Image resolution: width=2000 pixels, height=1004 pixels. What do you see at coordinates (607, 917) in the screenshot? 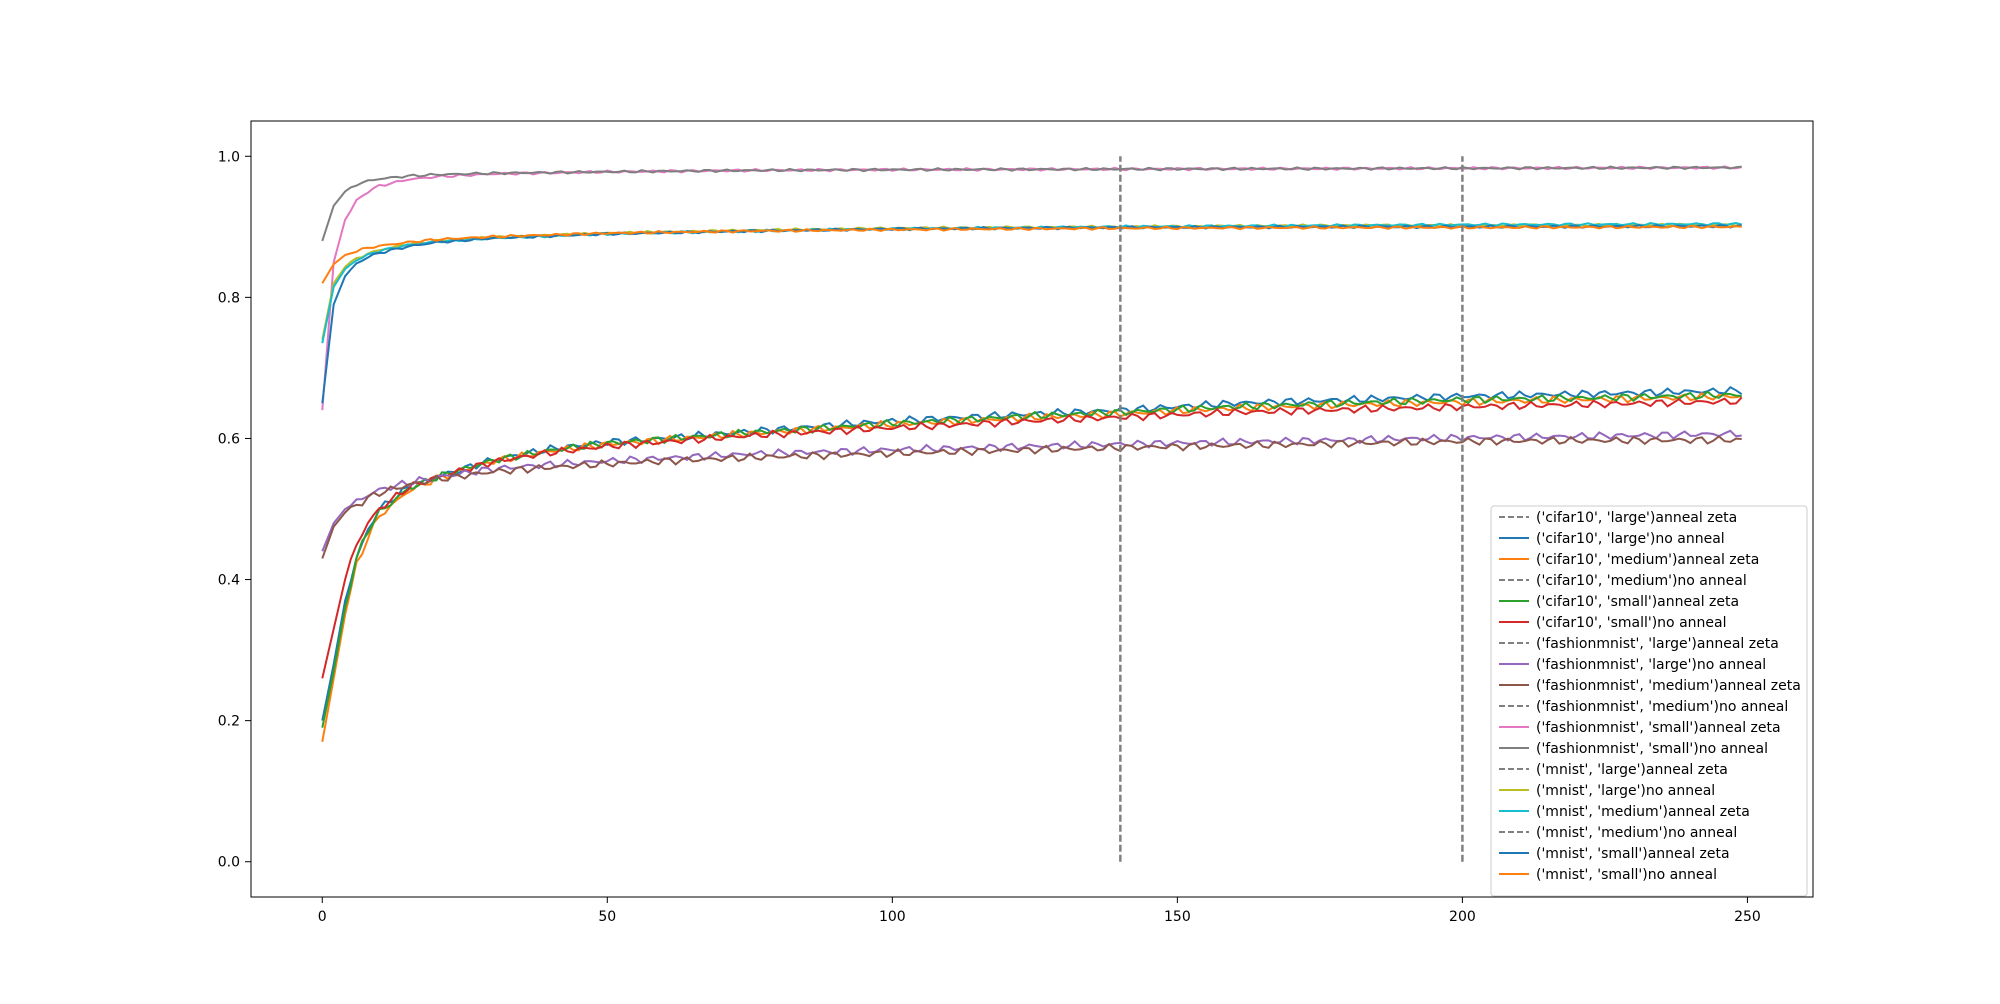
I see `x-tick-label: 50` at bounding box center [607, 917].